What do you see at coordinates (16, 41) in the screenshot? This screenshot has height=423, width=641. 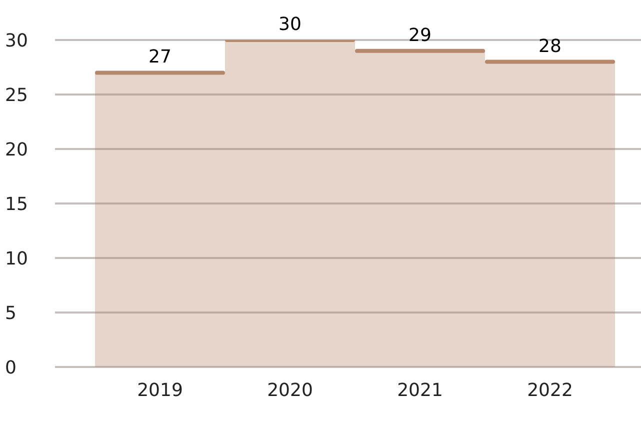 I see `y-tick-label: 30` at bounding box center [16, 41].